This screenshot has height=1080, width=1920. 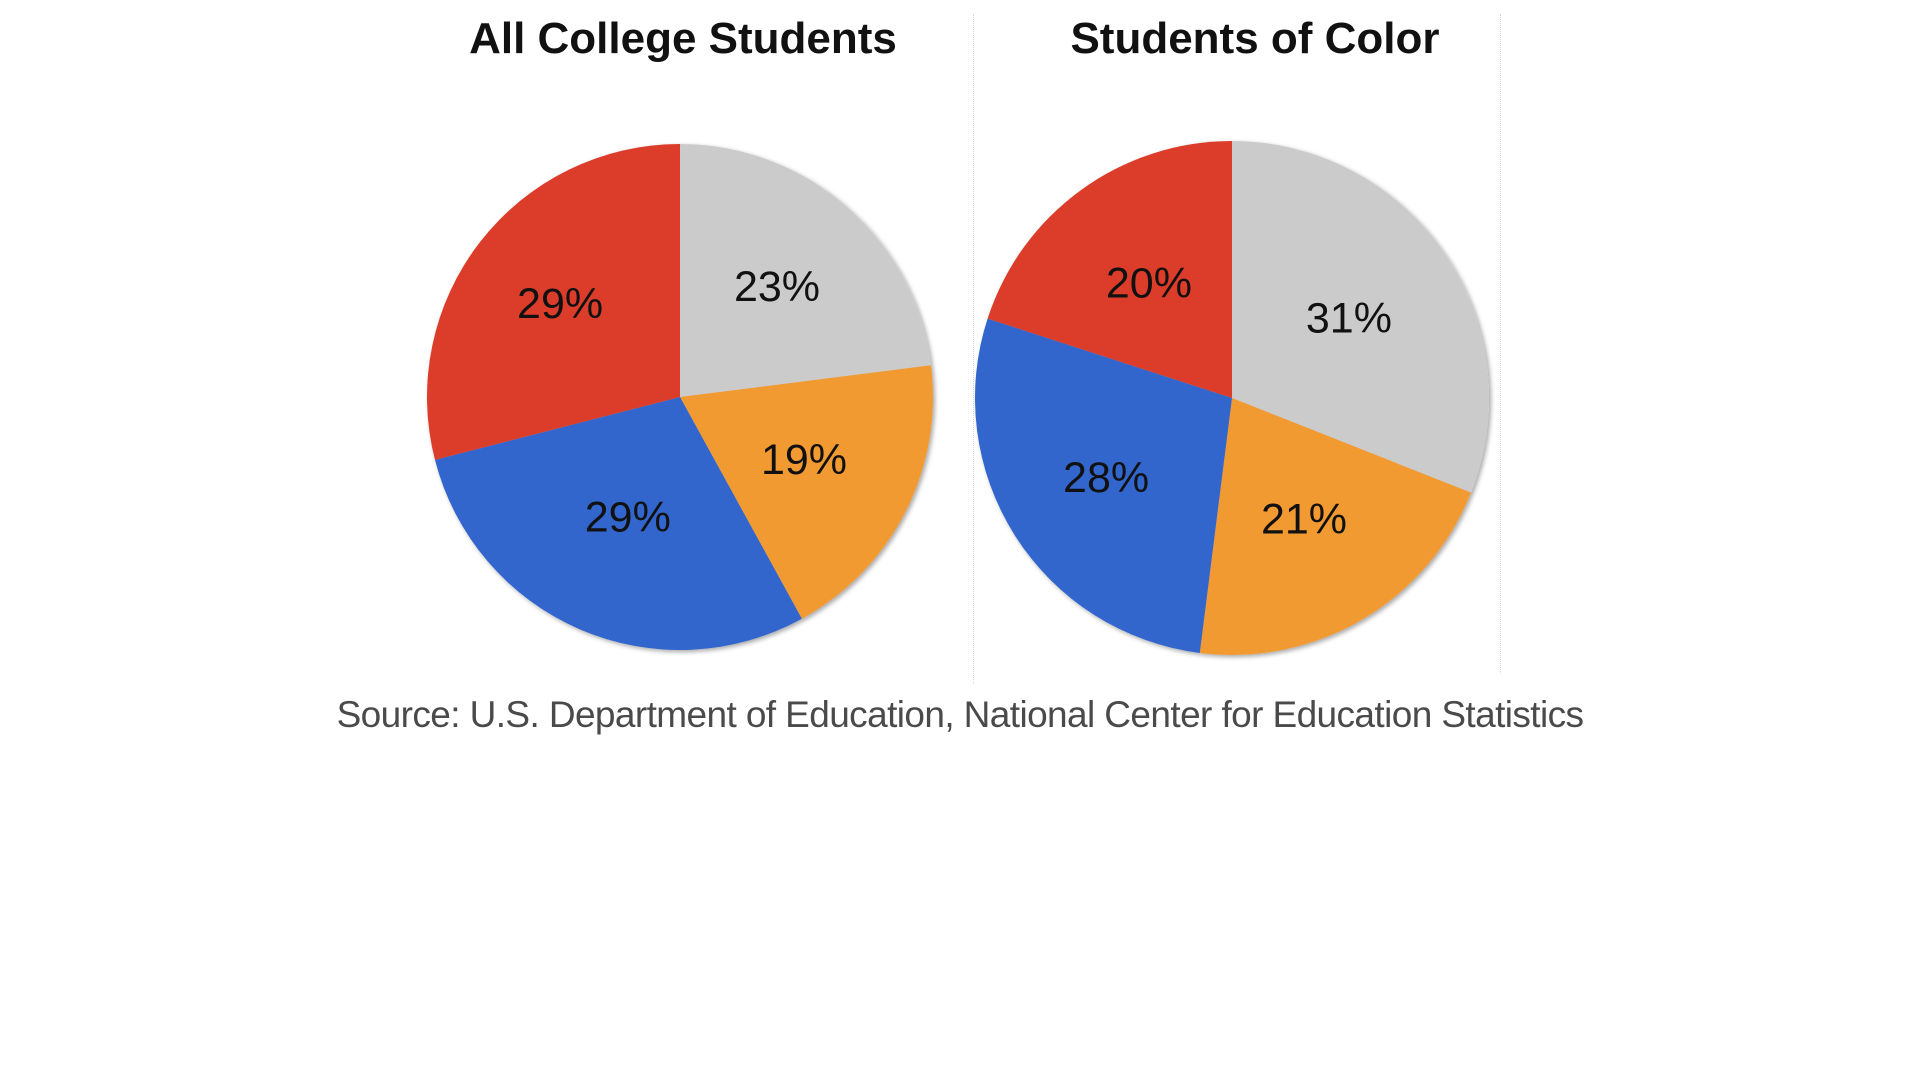 I want to click on slice-data-label: 23%, so click(x=777, y=287).